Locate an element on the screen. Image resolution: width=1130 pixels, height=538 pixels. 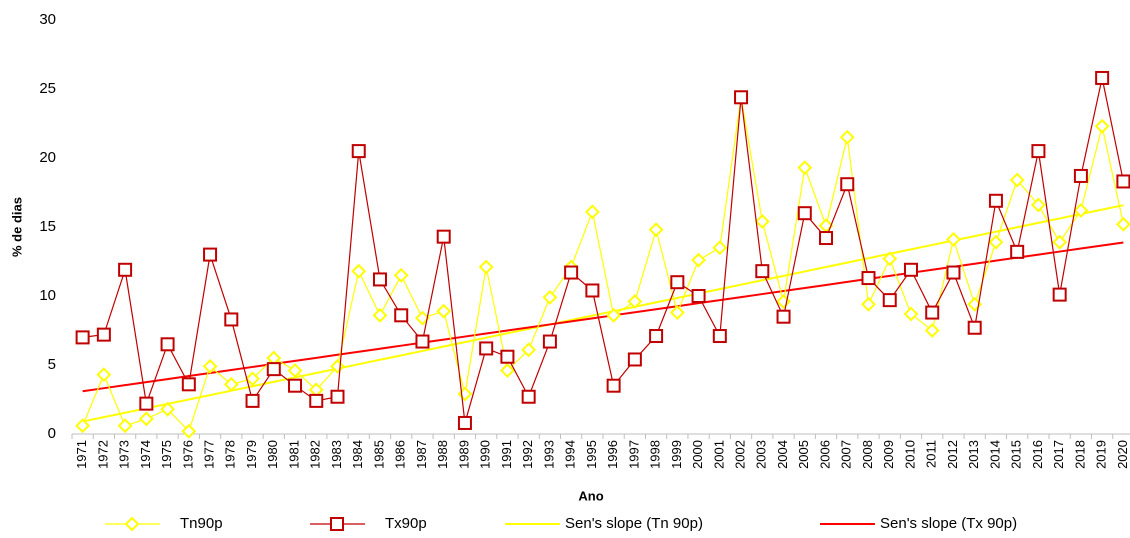
x-tick-label: 1980 is located at coordinates (272, 454).